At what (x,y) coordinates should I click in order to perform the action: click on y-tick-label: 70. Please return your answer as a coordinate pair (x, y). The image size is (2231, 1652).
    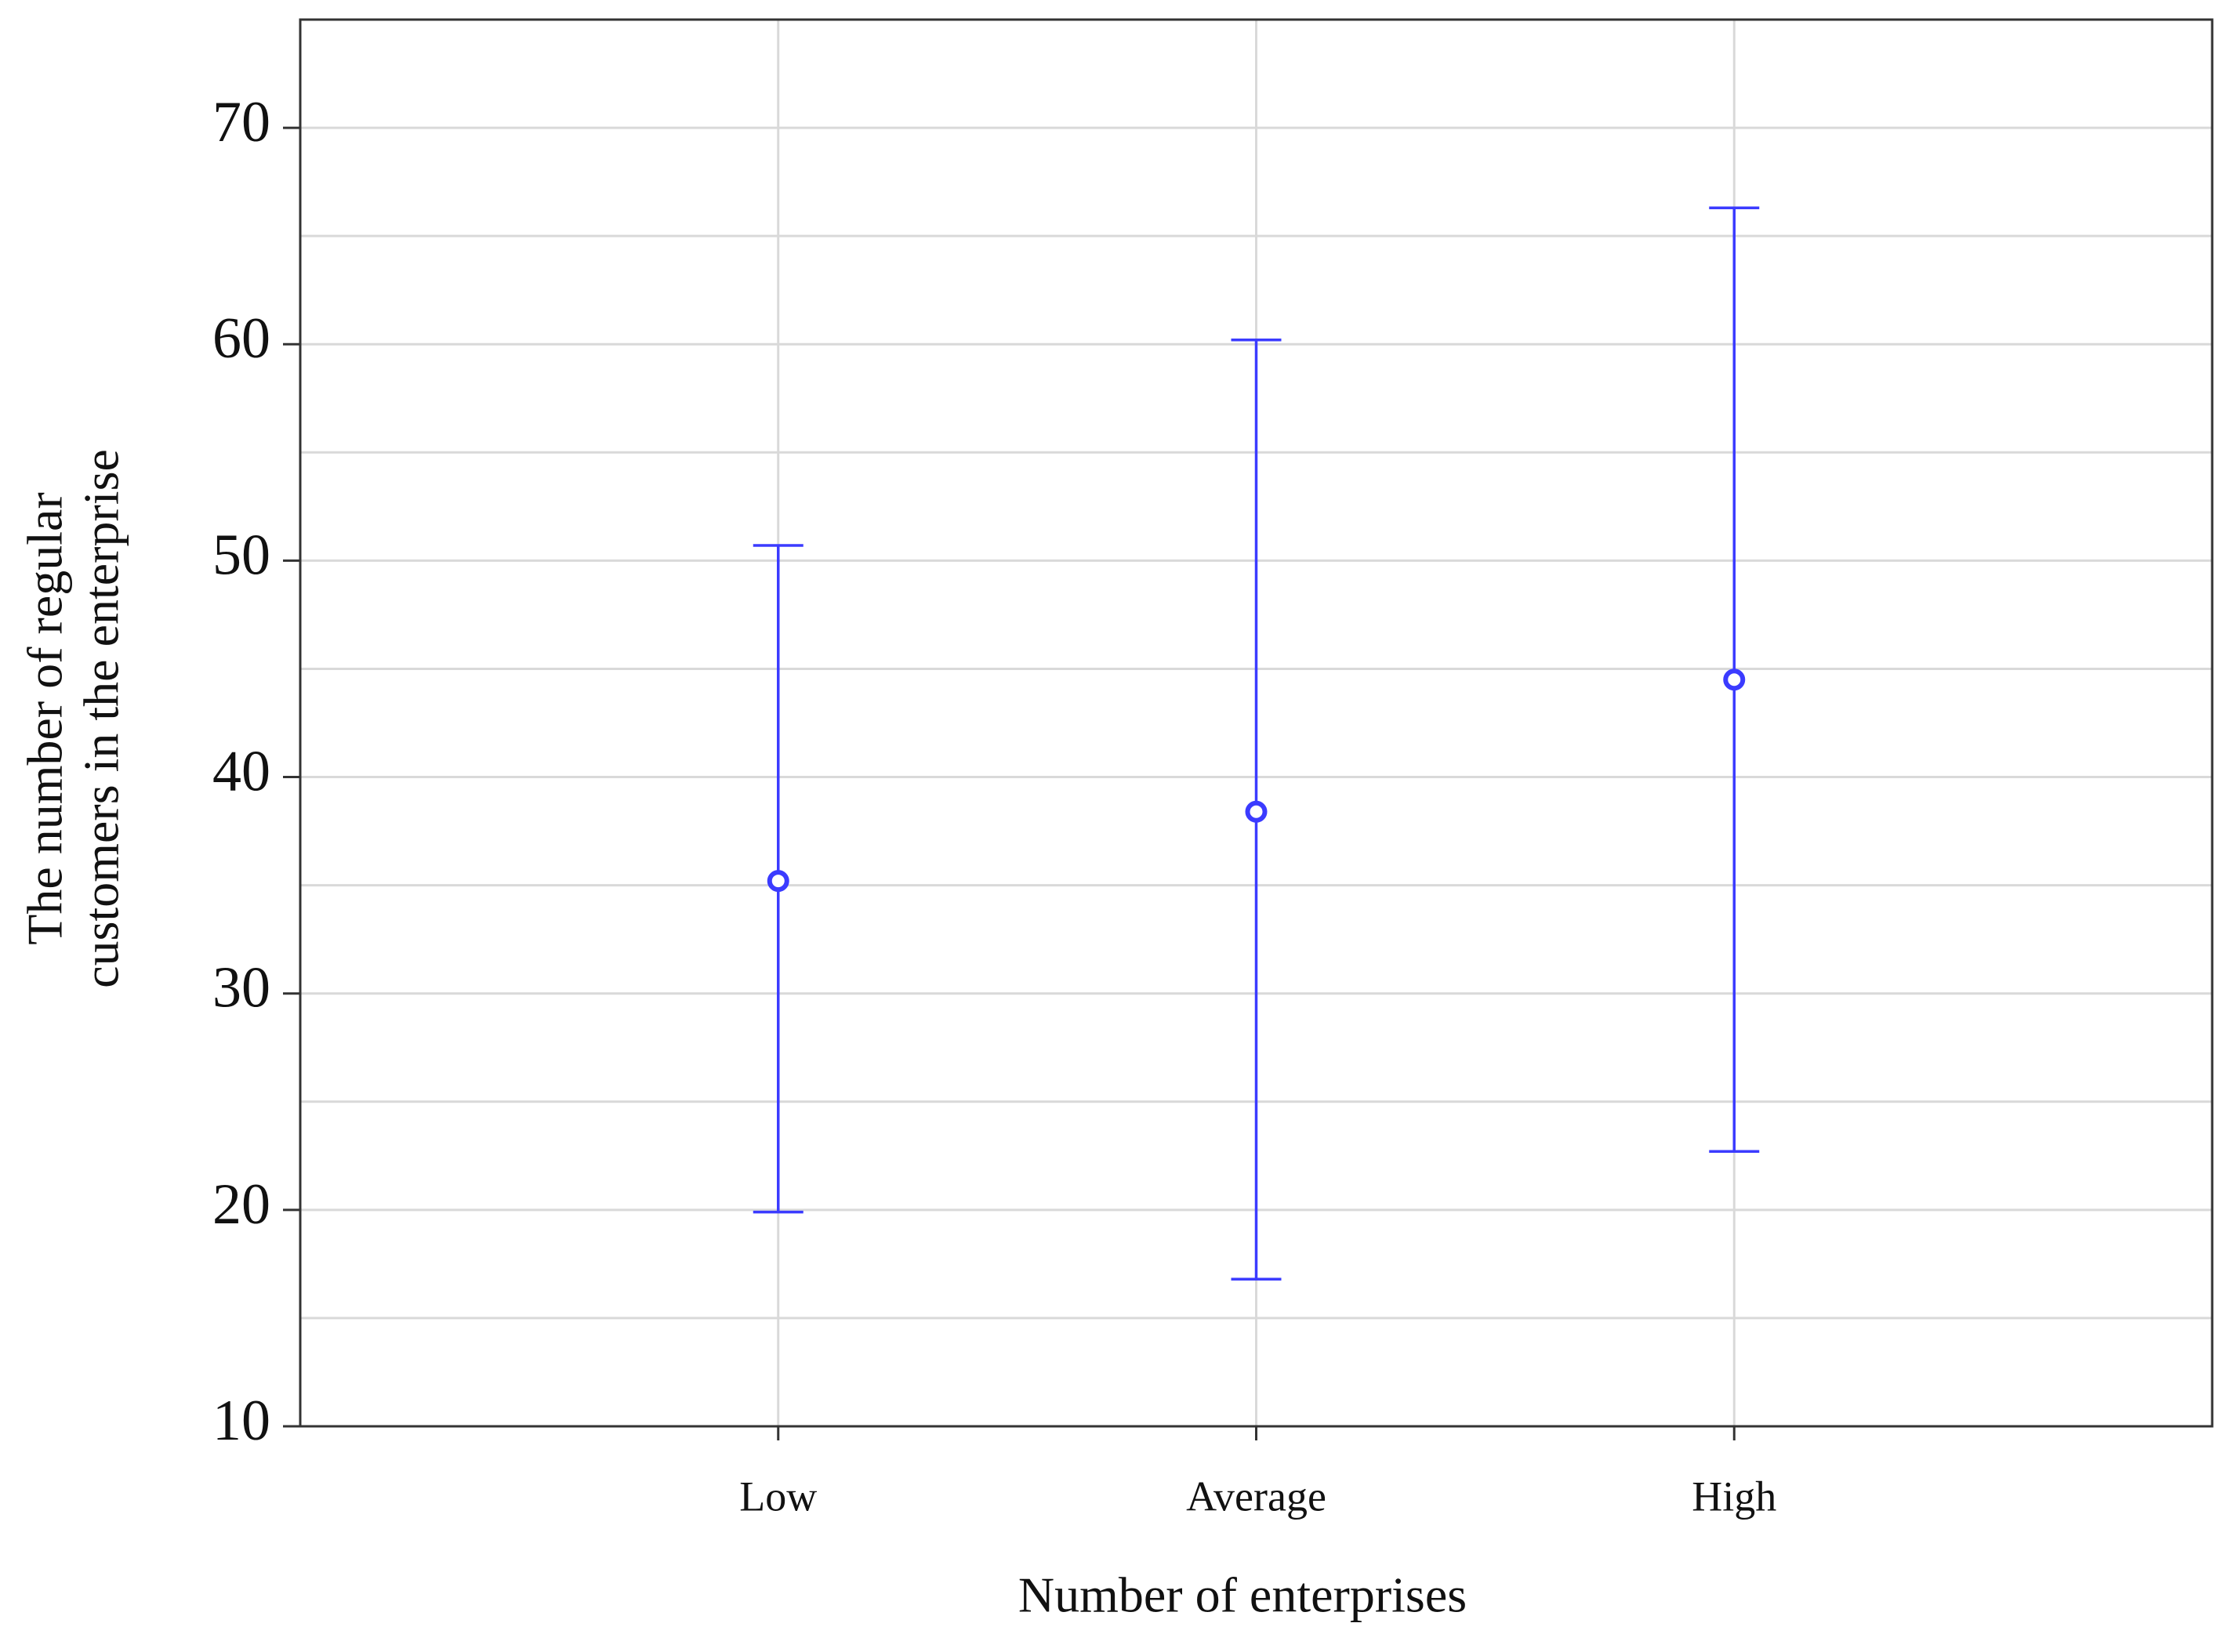
    Looking at the image, I should click on (241, 122).